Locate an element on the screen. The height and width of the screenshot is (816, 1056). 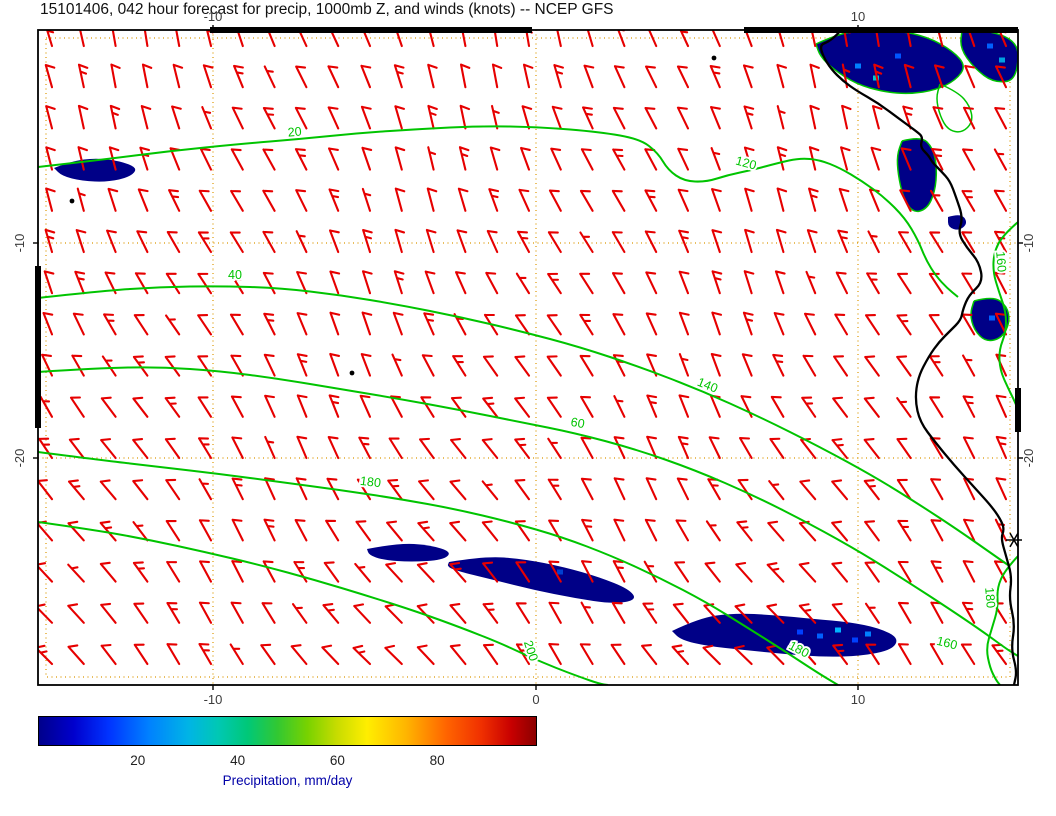
precip-region is located at coordinates (95, 170).